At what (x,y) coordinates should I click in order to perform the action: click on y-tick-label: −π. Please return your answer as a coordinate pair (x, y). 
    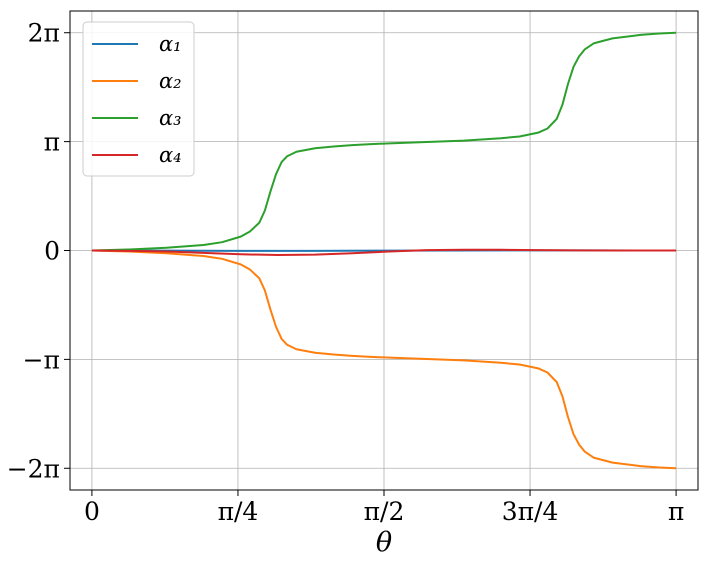
    Looking at the image, I should click on (41, 359).